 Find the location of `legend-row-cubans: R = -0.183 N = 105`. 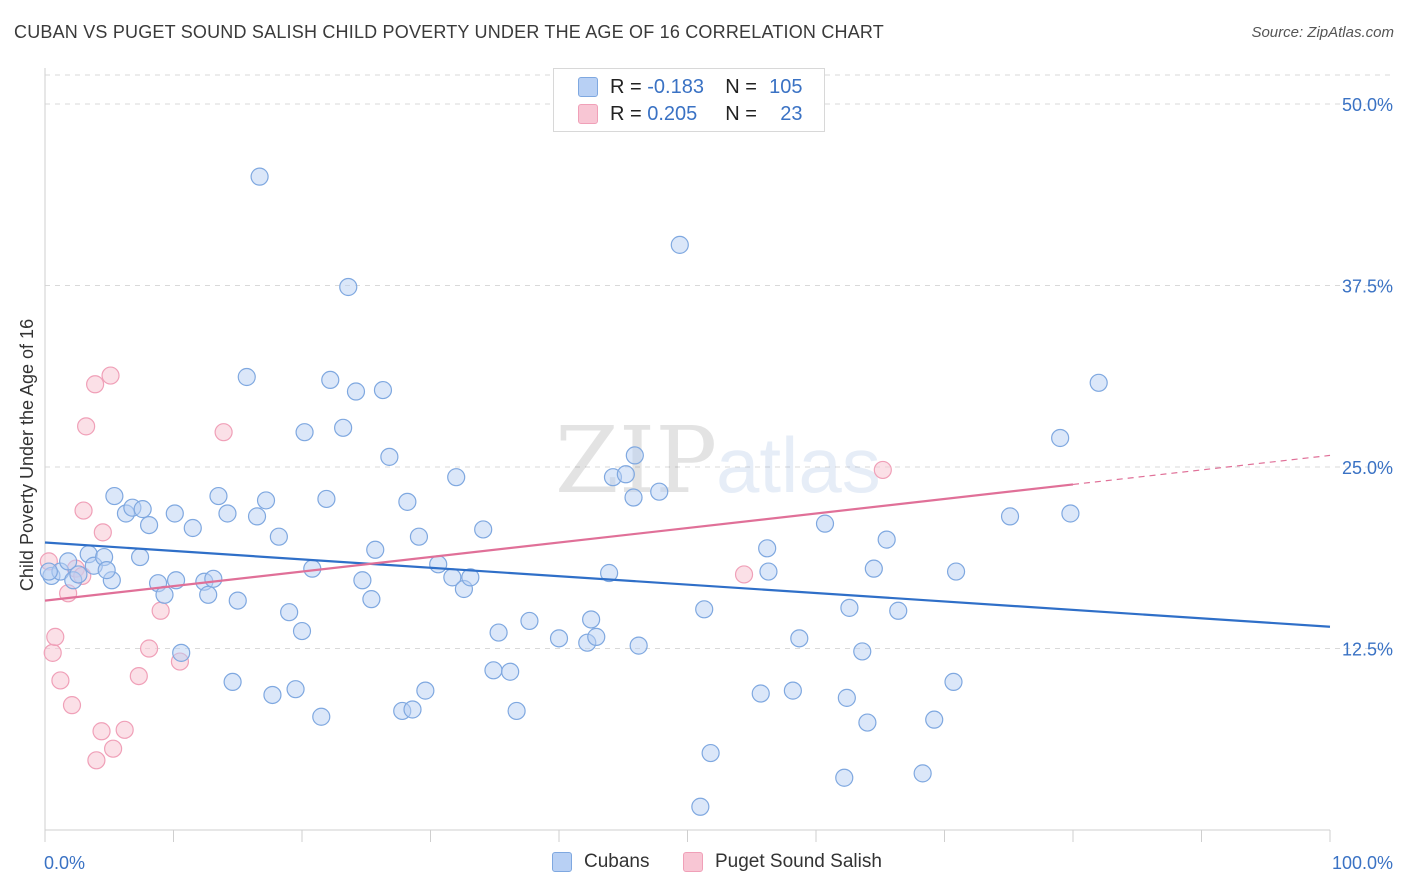

legend-row-cubans: R = -0.183 N = 105 is located at coordinates (690, 87).